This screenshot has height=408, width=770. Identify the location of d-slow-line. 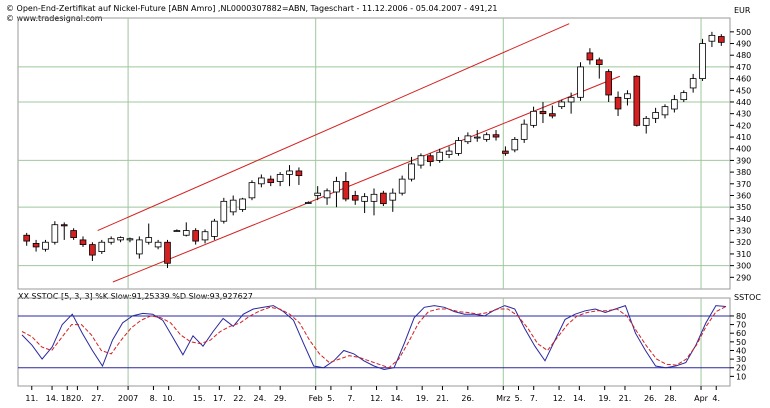
(374, 337).